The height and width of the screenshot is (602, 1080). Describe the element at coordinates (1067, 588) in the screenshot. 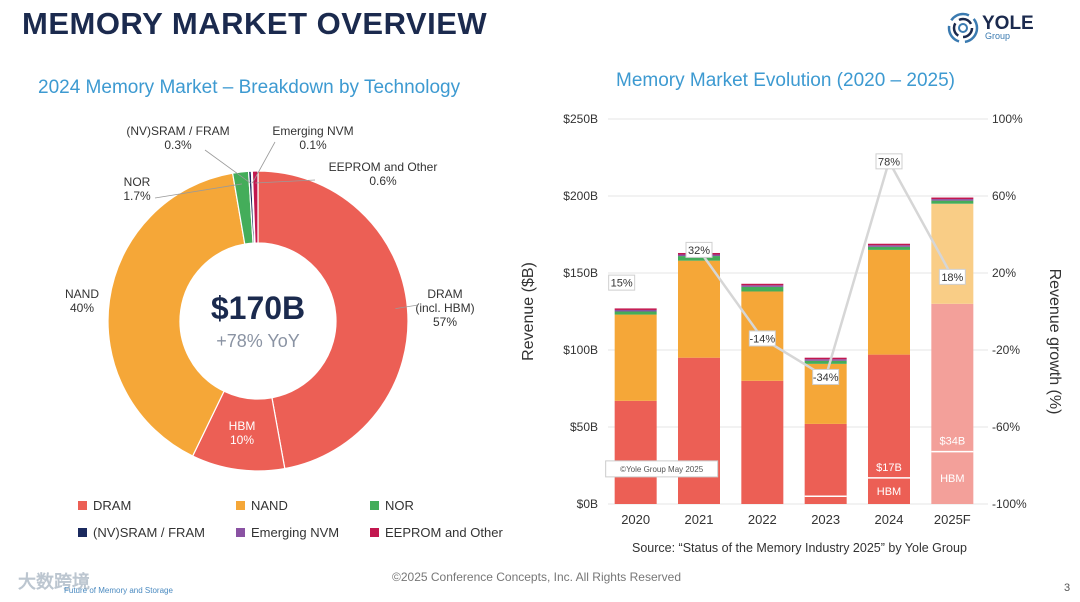

I see `page-number: 3` at that location.